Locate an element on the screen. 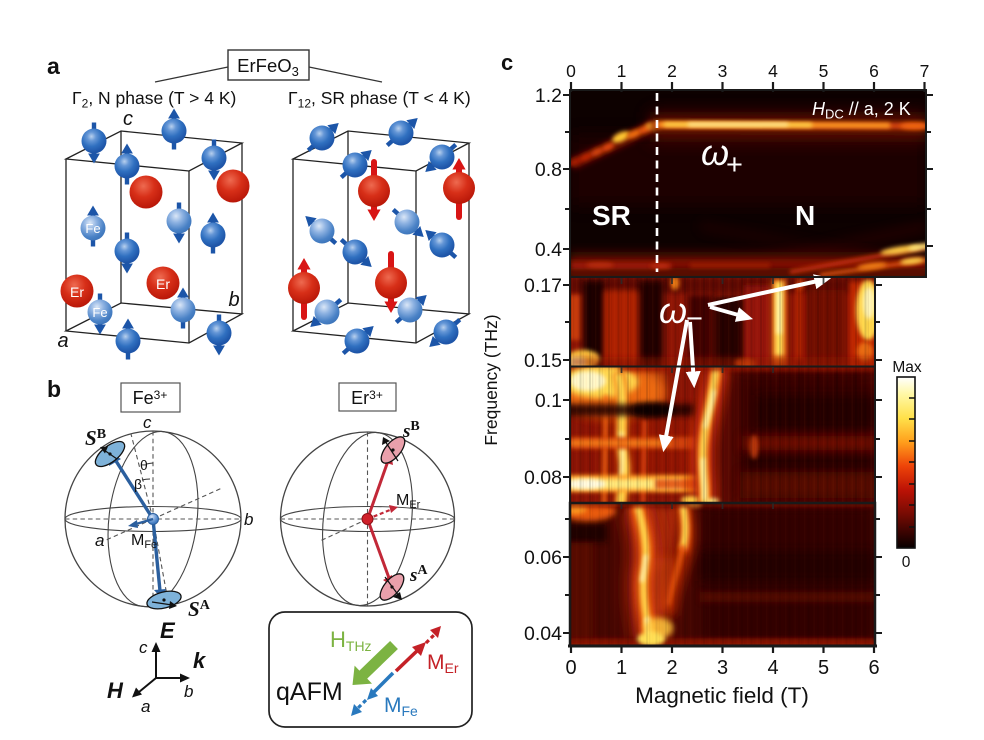  svg-text: H is located at coordinates (115, 690).